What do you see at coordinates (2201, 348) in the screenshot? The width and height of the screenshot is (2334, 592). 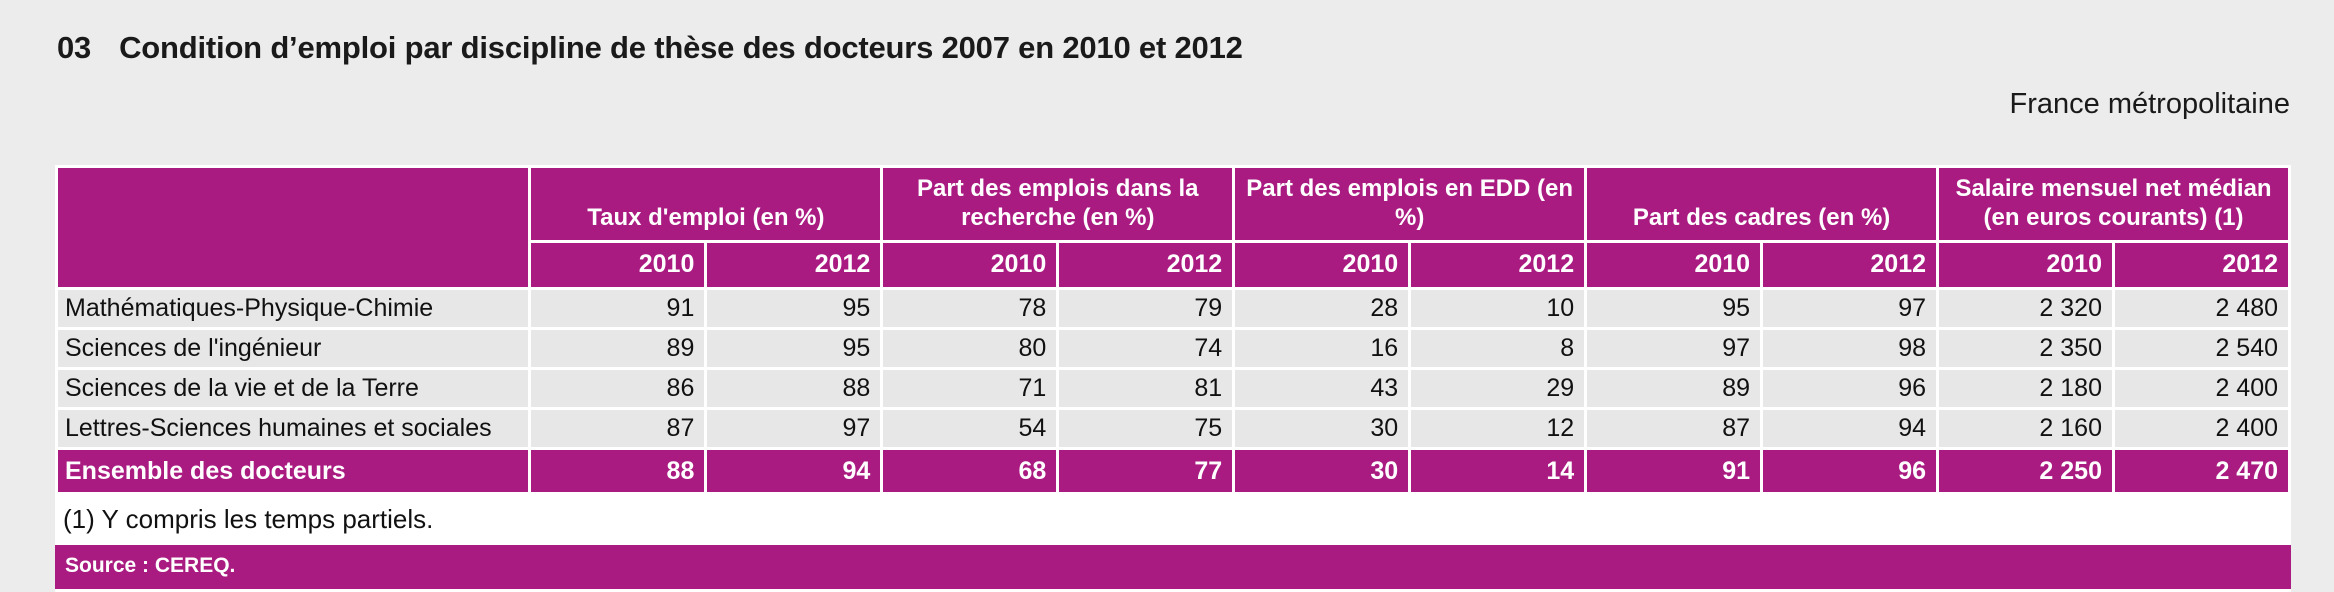 I see `table-cell: 2 540` at bounding box center [2201, 348].